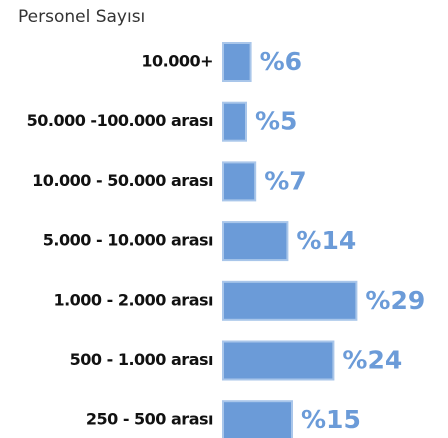 The width and height of the screenshot is (448, 438). Describe the element at coordinates (120, 120) in the screenshot. I see `category-label: 50.000 -100.000 arası` at that location.